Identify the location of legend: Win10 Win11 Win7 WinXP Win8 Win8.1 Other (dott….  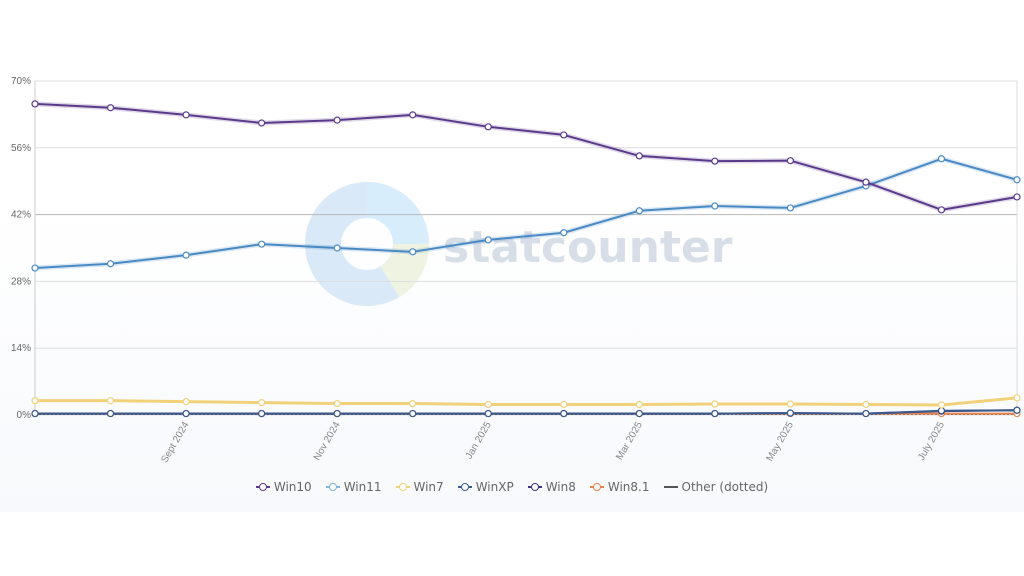
(512, 487).